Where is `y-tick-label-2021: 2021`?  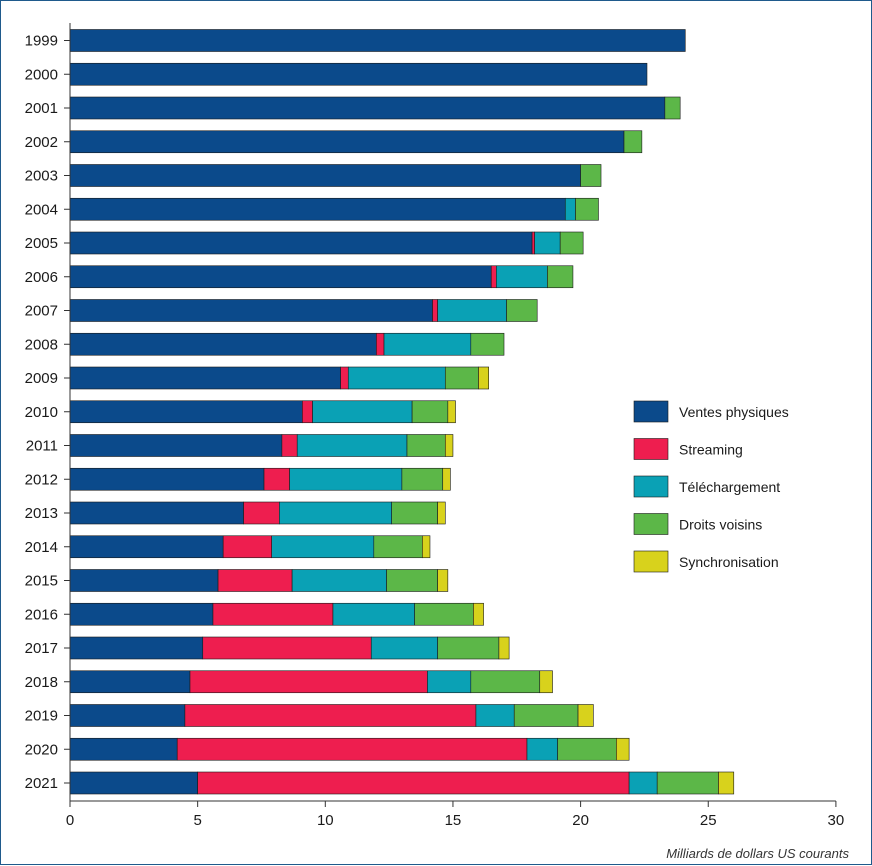
y-tick-label-2021: 2021 is located at coordinates (41, 783).